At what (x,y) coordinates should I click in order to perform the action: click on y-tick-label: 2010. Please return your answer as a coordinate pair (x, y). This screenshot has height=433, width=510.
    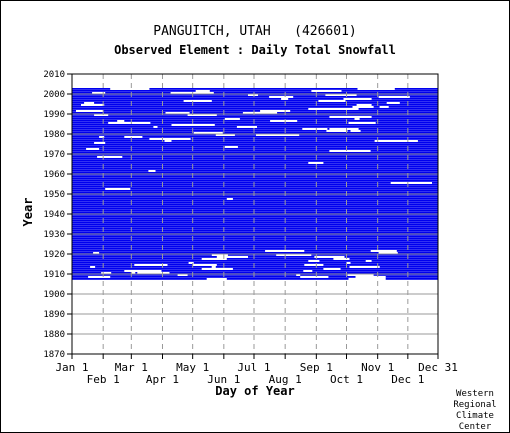
    Looking at the image, I should click on (54, 75).